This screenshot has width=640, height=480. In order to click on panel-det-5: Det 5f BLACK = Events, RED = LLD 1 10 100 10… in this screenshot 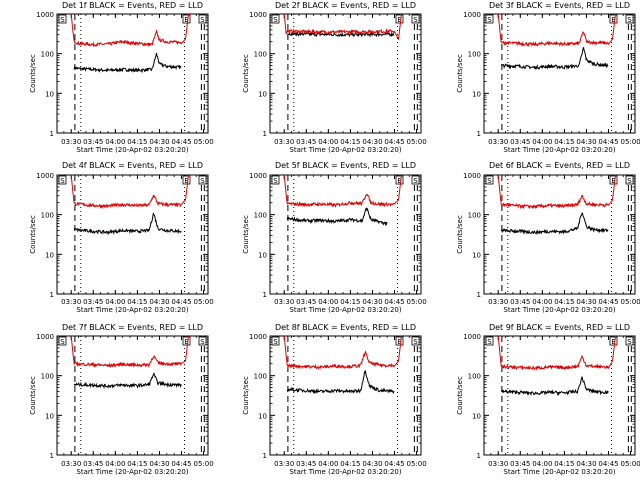, I will do `click(334, 237)`.